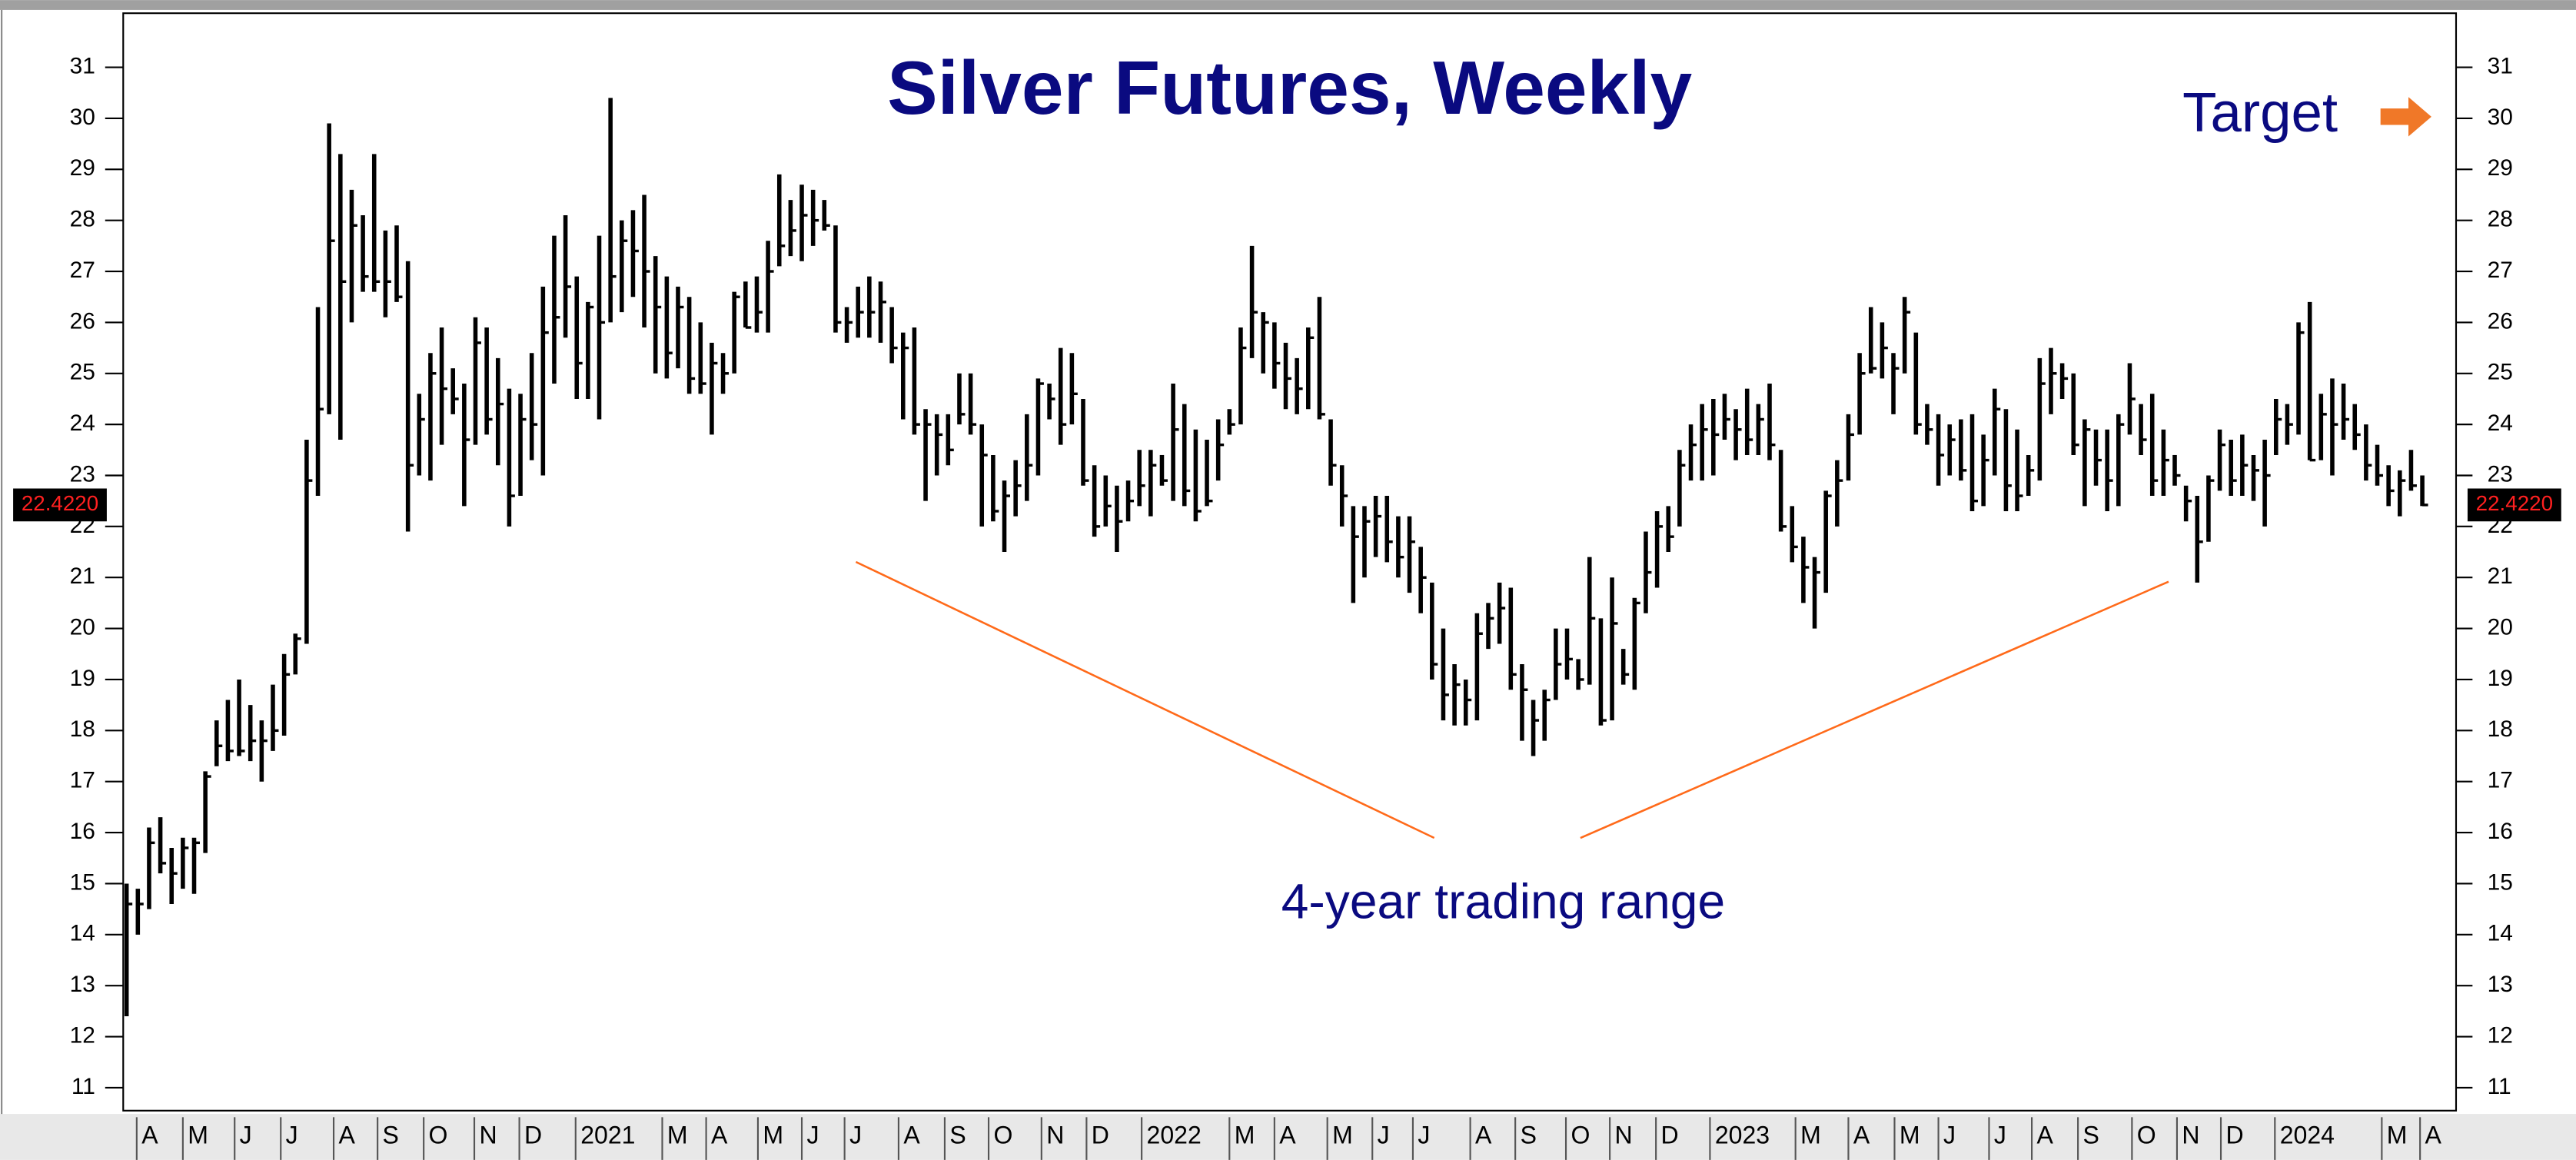 This screenshot has height=1160, width=2576. I want to click on time-axis-strip, so click(1288, 1137).